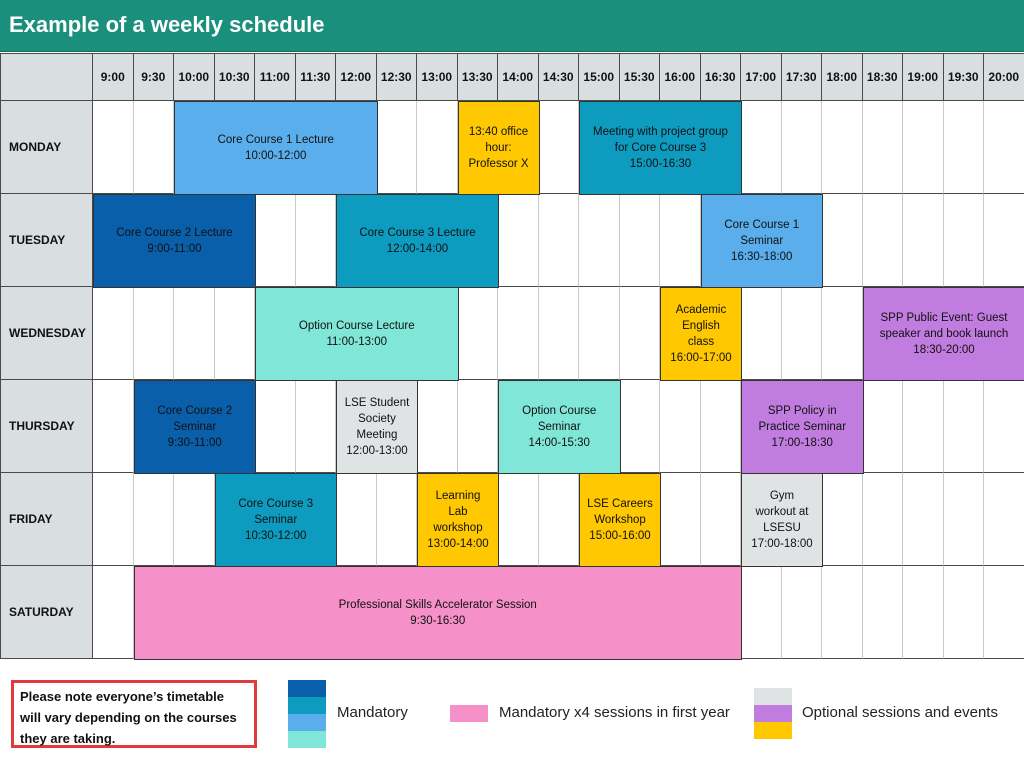 Image resolution: width=1024 pixels, height=768 pixels. What do you see at coordinates (276, 148) in the screenshot?
I see `schedule-event: Core Course 1 Lecture 10:00-12:00` at bounding box center [276, 148].